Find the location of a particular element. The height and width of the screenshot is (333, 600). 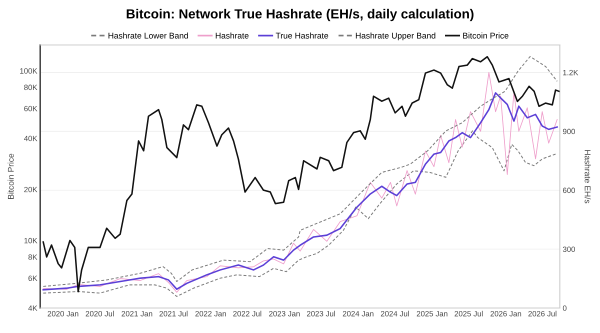

y2-axis-title: Hashrate EH/s is located at coordinates (587, 177).